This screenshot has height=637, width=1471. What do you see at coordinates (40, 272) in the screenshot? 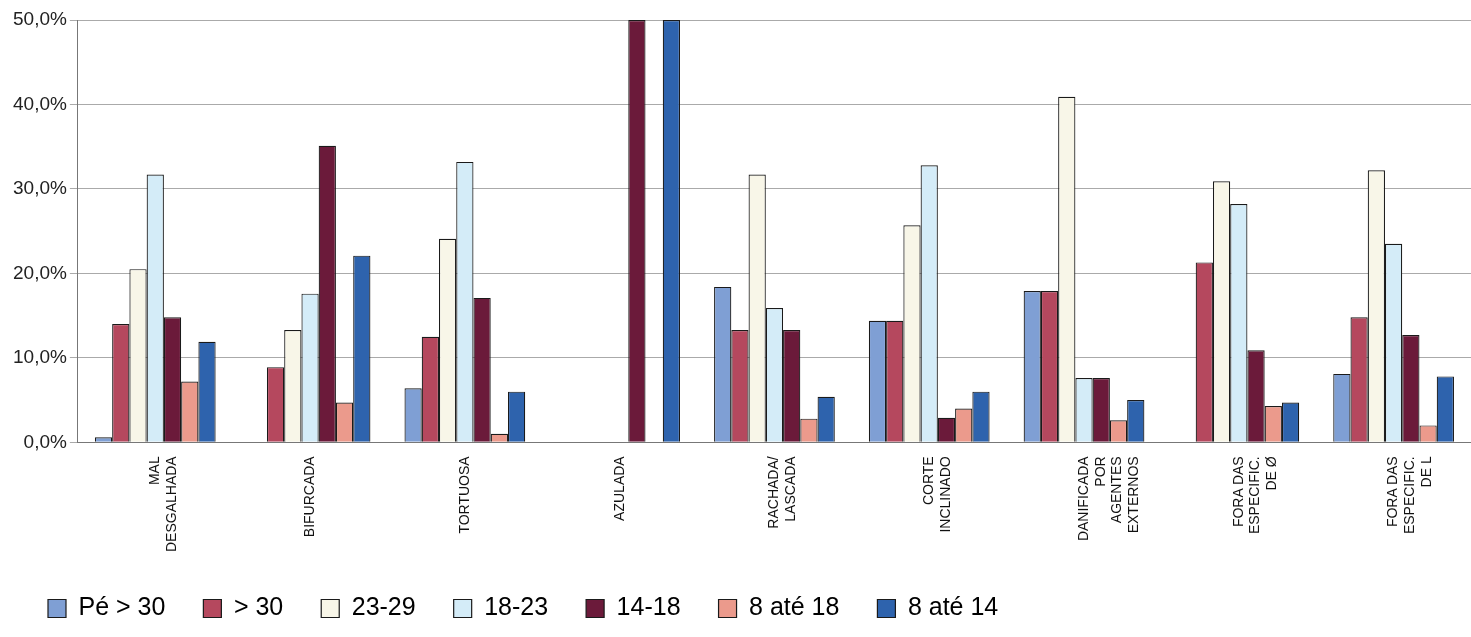
I see `y-tick-label: 20,0%` at bounding box center [40, 272].